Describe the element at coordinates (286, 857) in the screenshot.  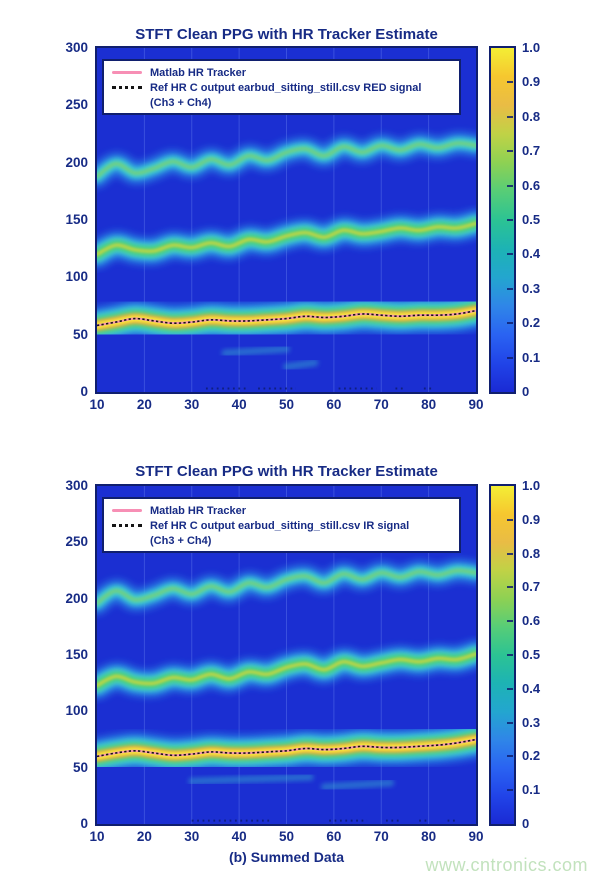
I see `subfigure-caption: (b) Summed Data` at that location.